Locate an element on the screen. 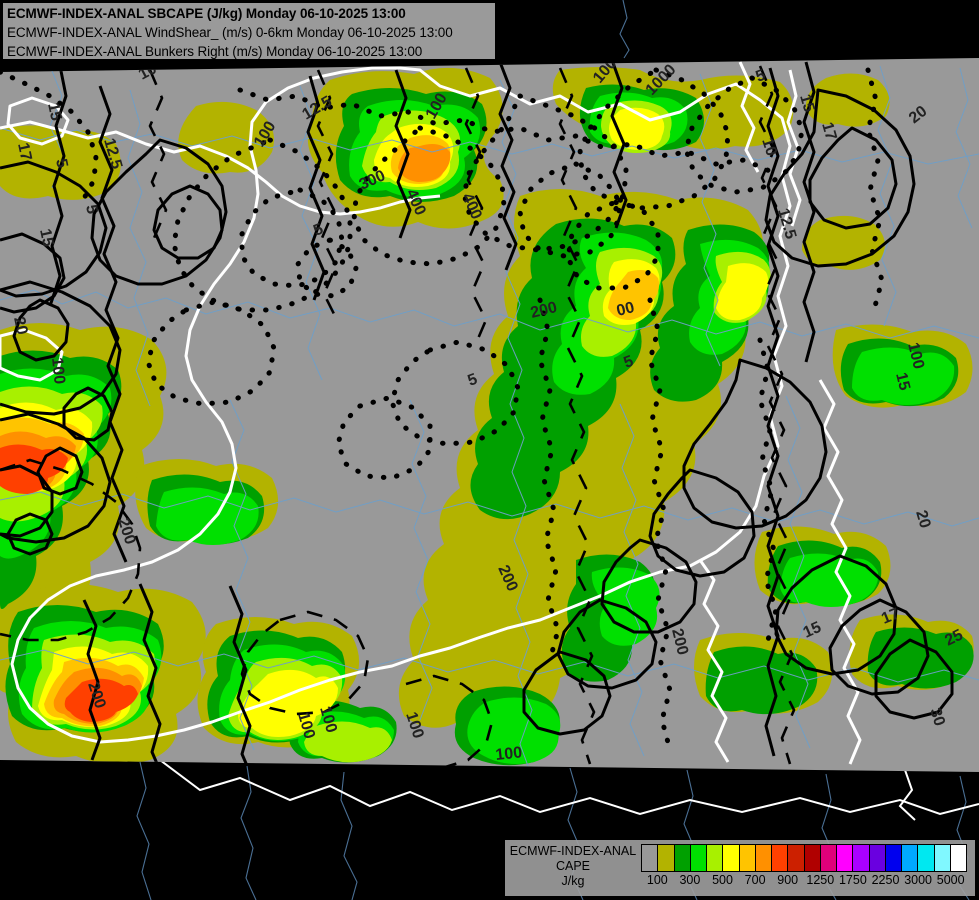 The image size is (979, 900). legend-tick-300: 300 is located at coordinates (690, 880).